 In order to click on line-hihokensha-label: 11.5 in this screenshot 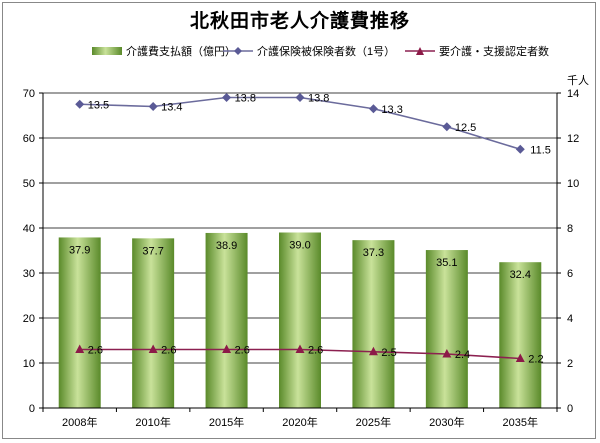, I will do `click(540, 150)`.